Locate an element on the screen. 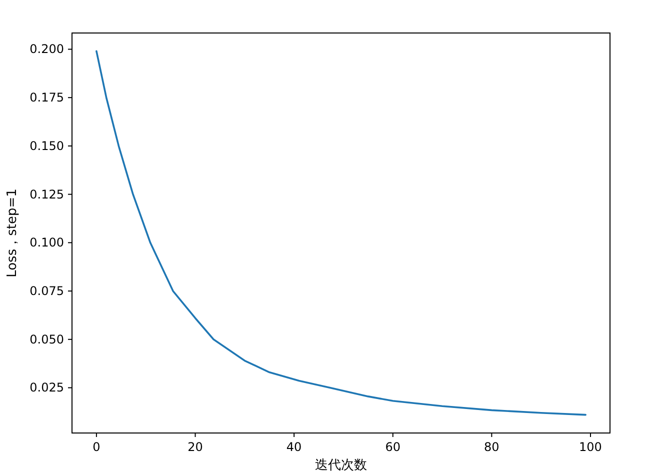 The width and height of the screenshot is (650, 476). x-axis-title: 迭代次数 is located at coordinates (341, 465).